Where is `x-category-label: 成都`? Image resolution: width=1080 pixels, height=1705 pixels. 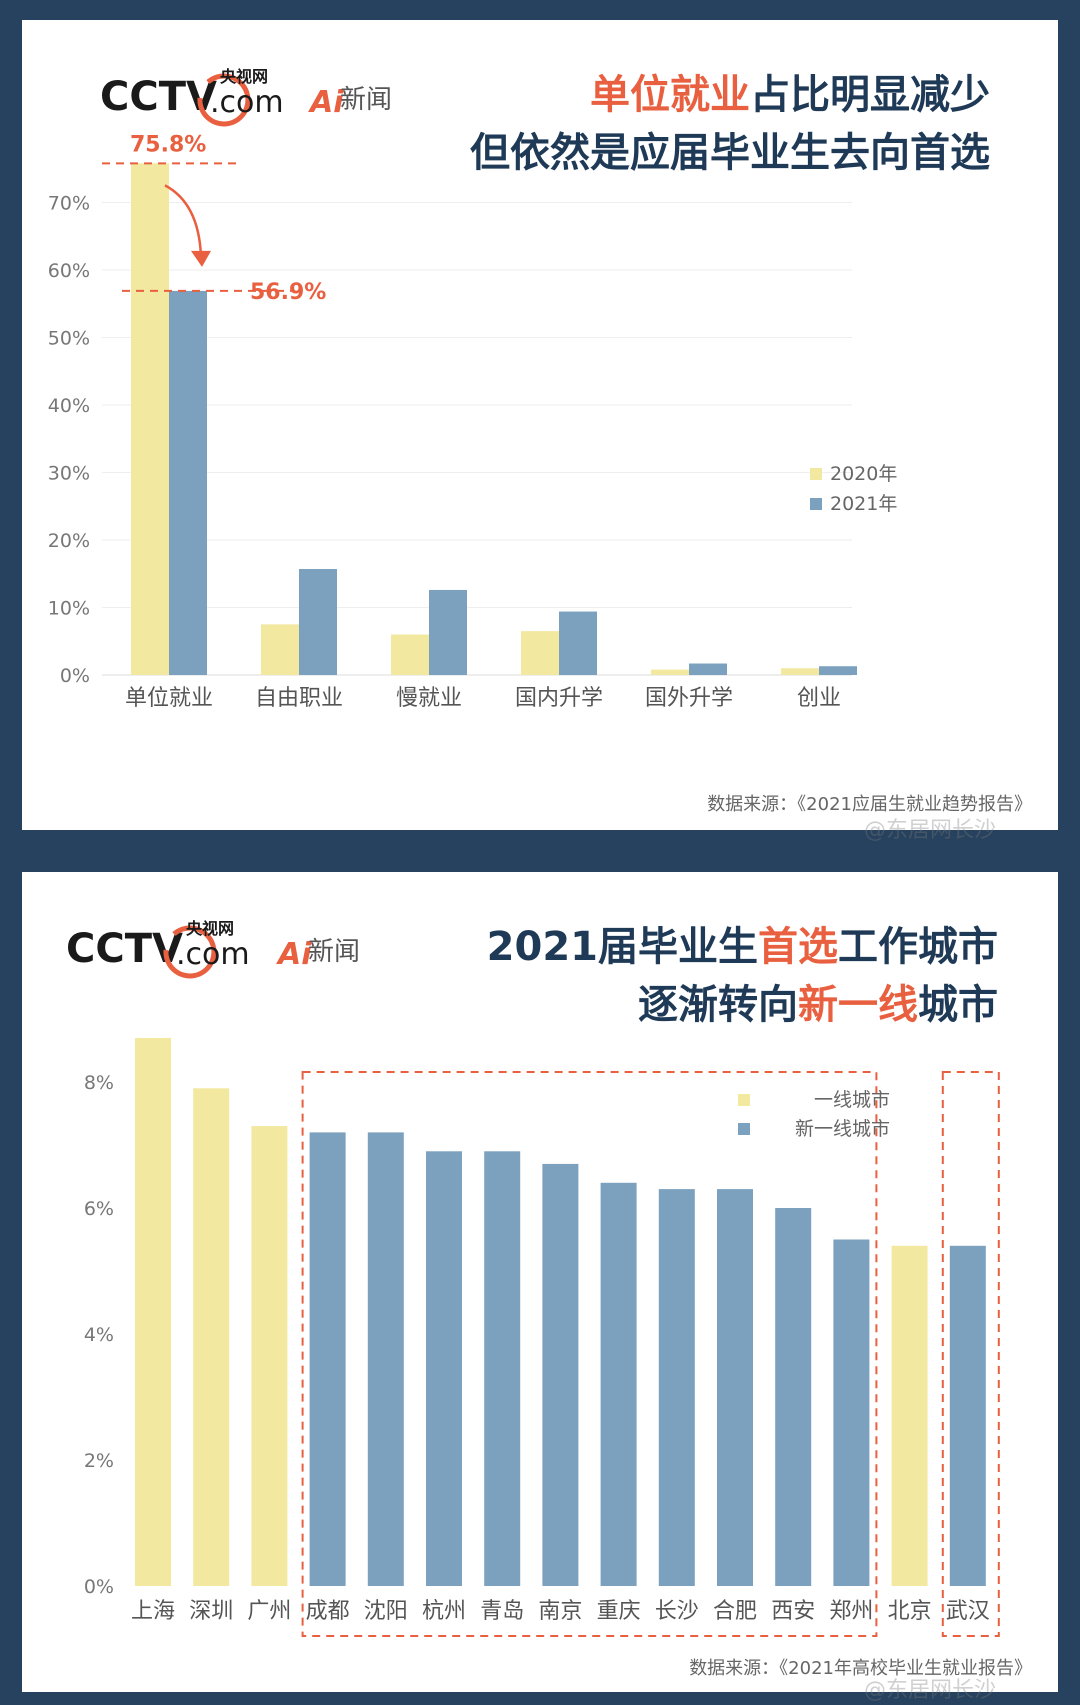 x-category-label: 成都 is located at coordinates (328, 1611).